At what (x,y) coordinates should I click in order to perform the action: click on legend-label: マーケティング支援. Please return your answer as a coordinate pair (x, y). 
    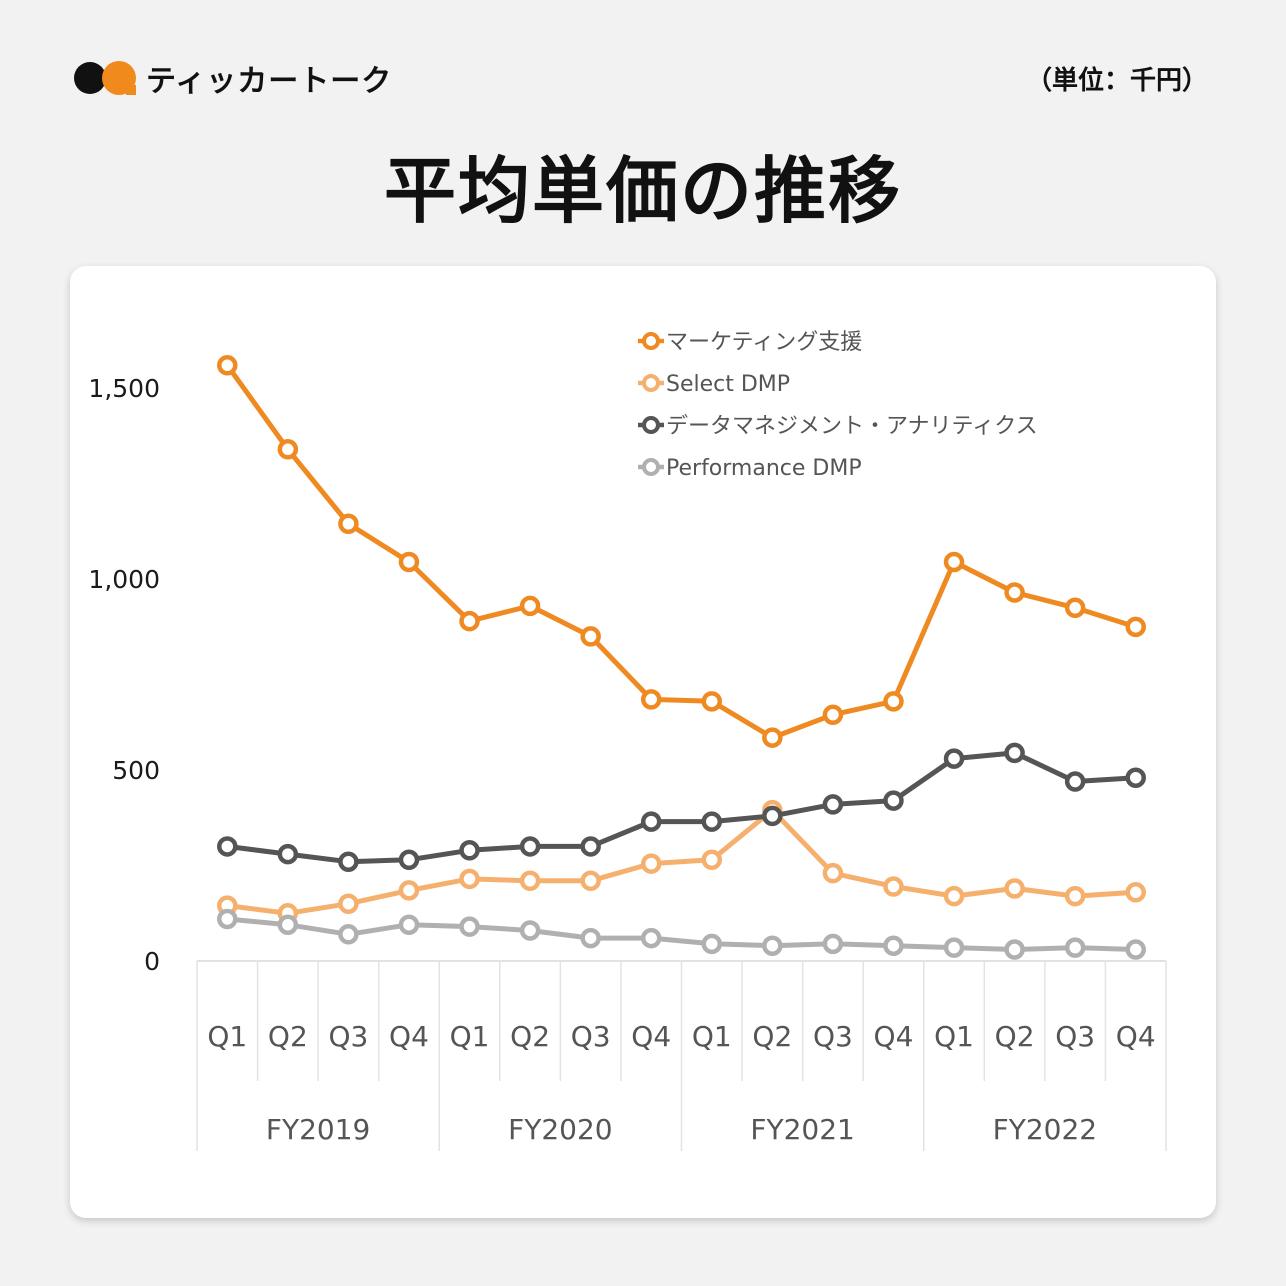
    Looking at the image, I should click on (764, 342).